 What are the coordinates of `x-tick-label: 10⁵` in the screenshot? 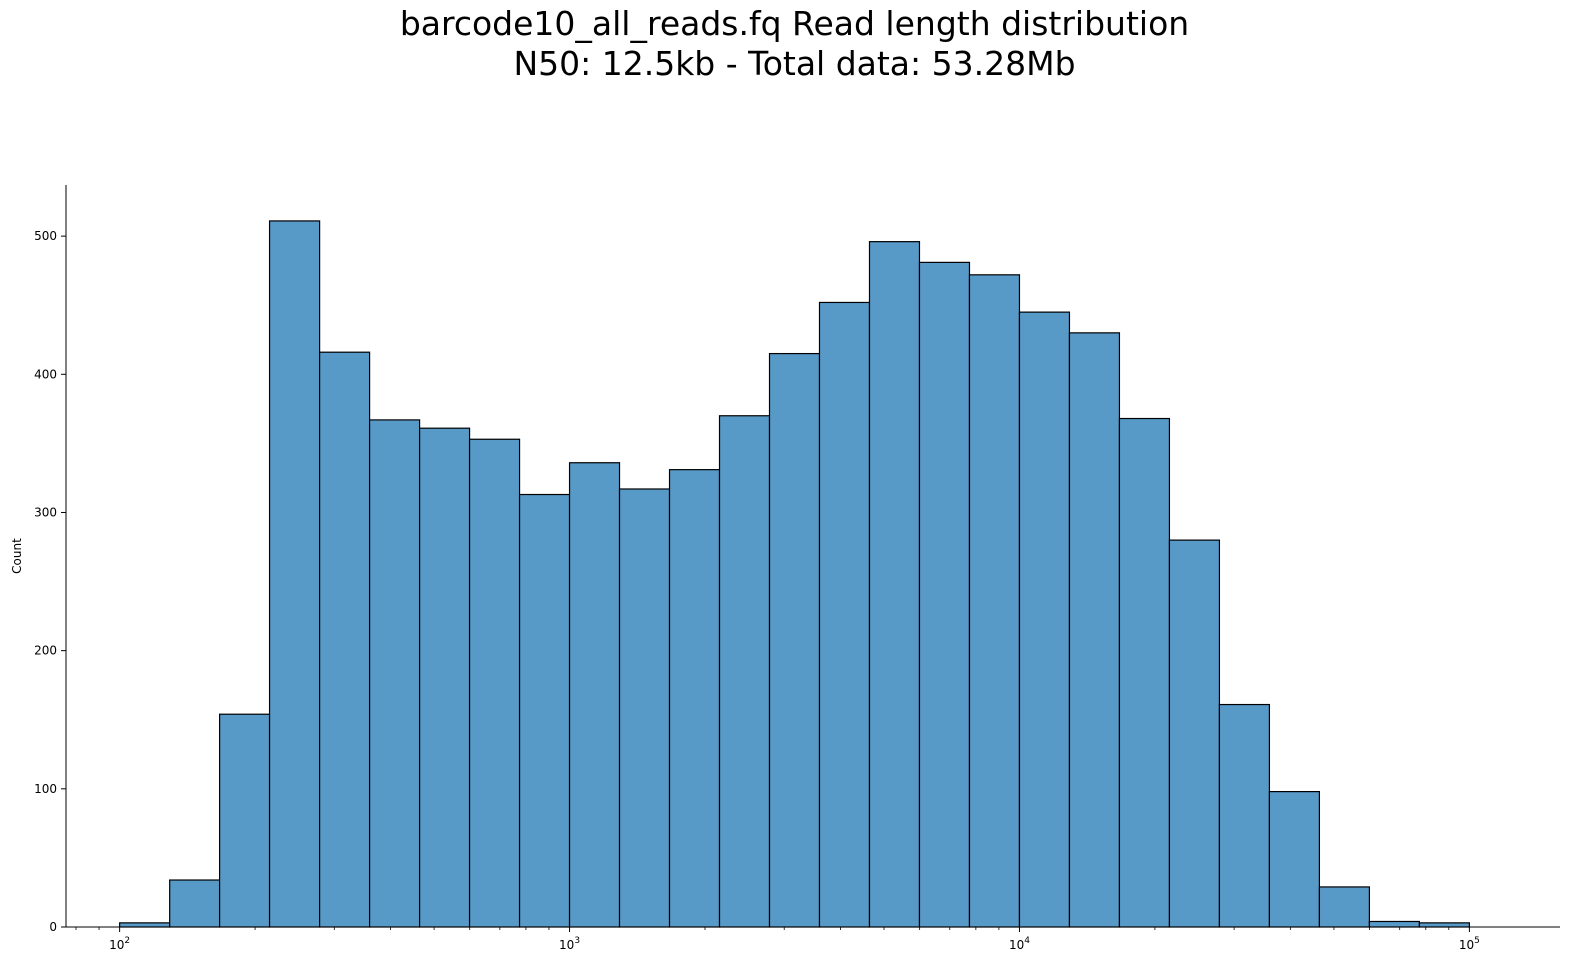 It's located at (1469, 944).